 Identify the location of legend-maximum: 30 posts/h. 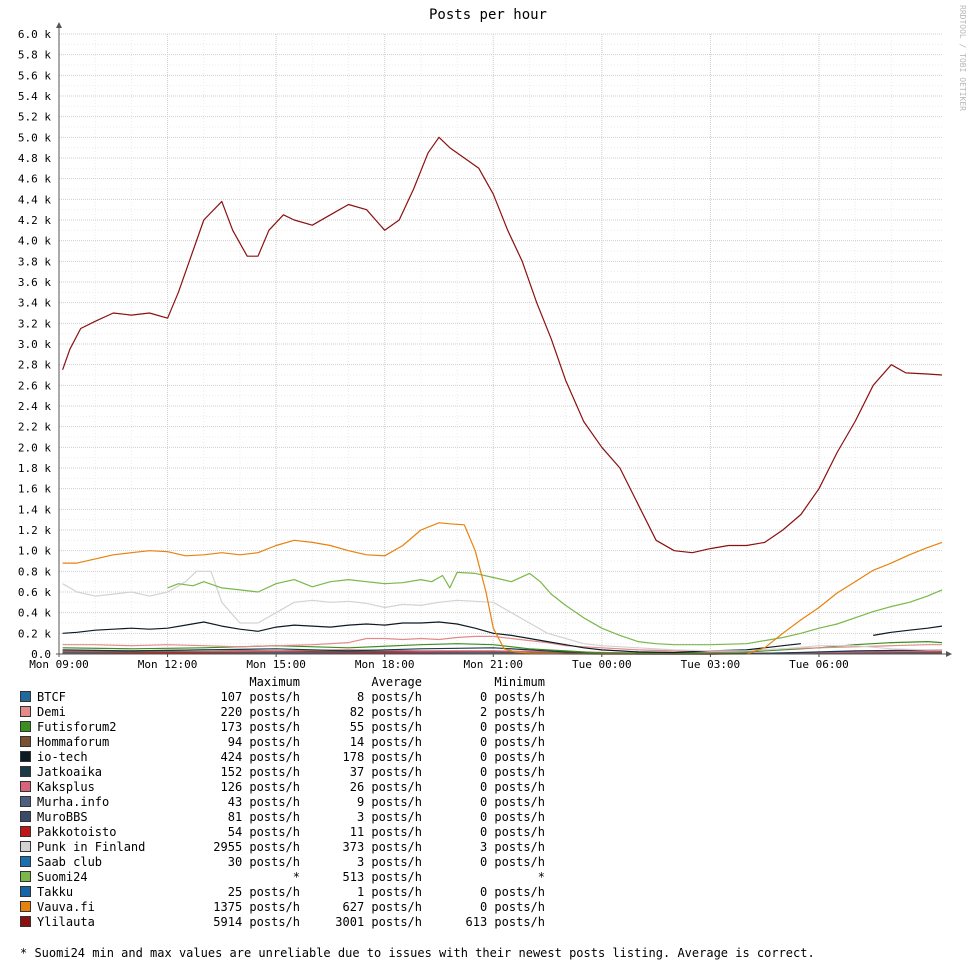
(263, 862).